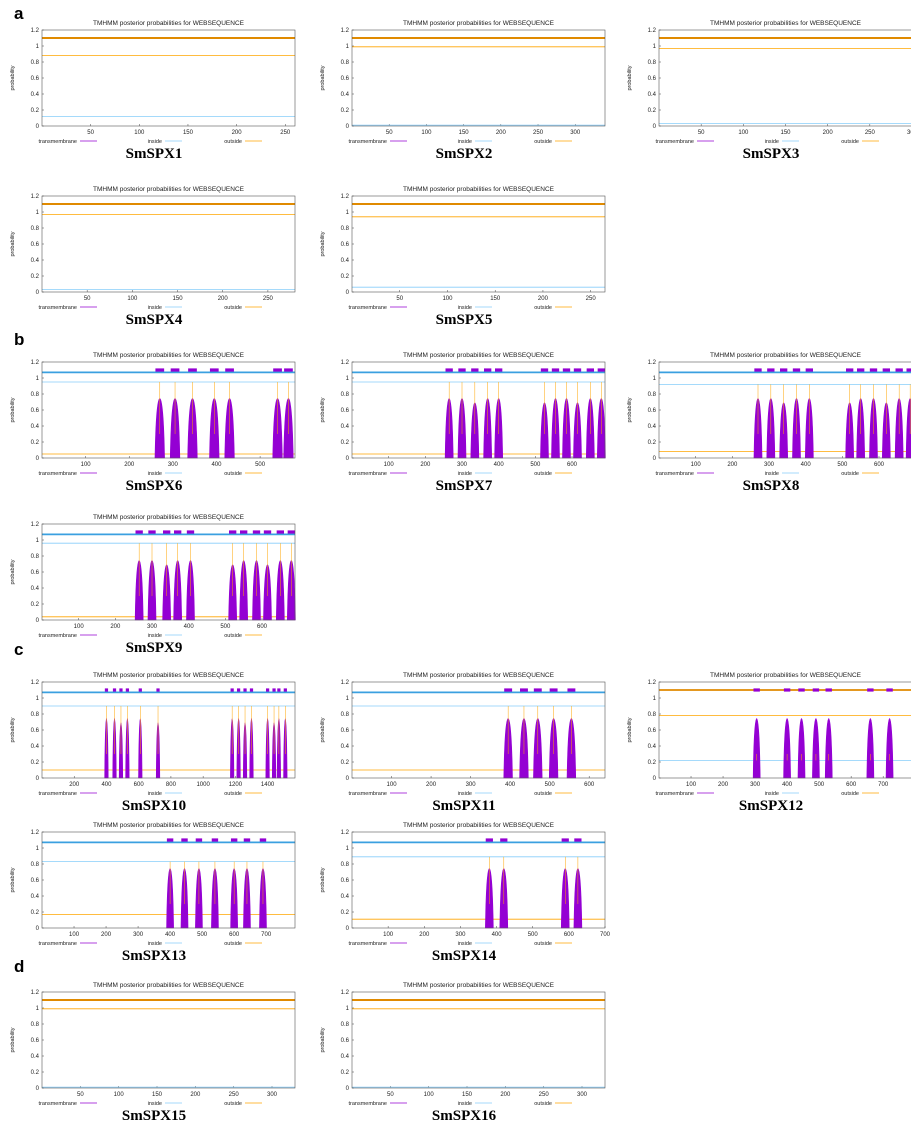  Describe the element at coordinates (223, 299) in the screenshot. I see `x-tick-label: 200` at that location.